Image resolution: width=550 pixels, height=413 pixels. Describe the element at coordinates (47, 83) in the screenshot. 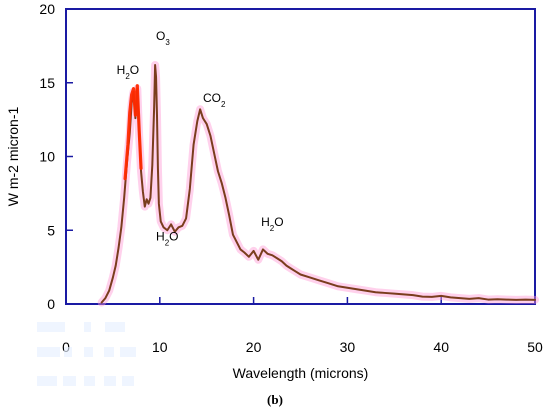

I see `y-tick-label: 15` at that location.